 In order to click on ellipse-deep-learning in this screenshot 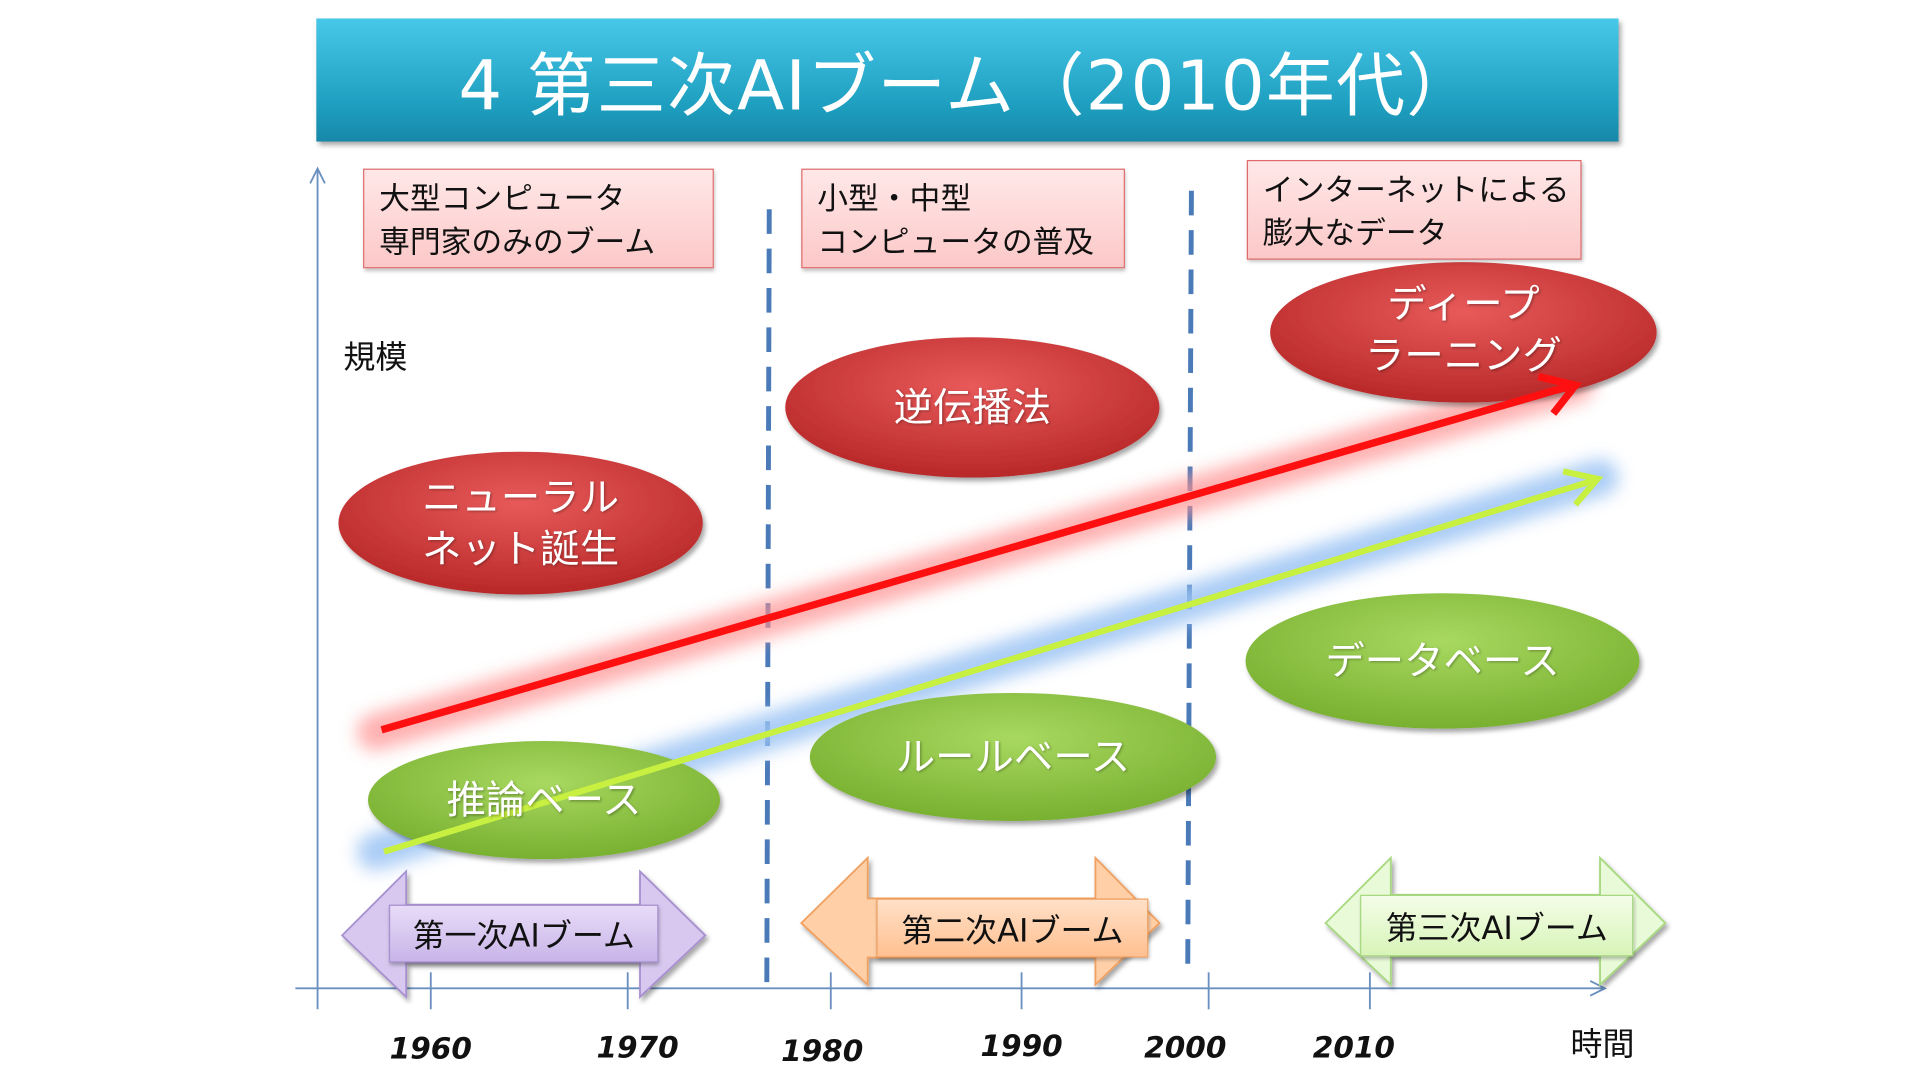, I will do `click(1463, 332)`.